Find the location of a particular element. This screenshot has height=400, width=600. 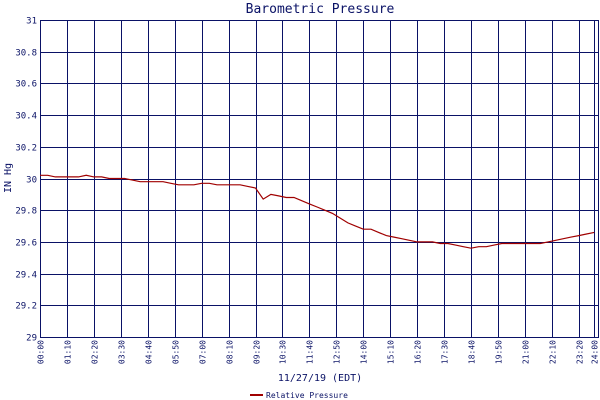

x-tick-label: 14:00 is located at coordinates (364, 352).